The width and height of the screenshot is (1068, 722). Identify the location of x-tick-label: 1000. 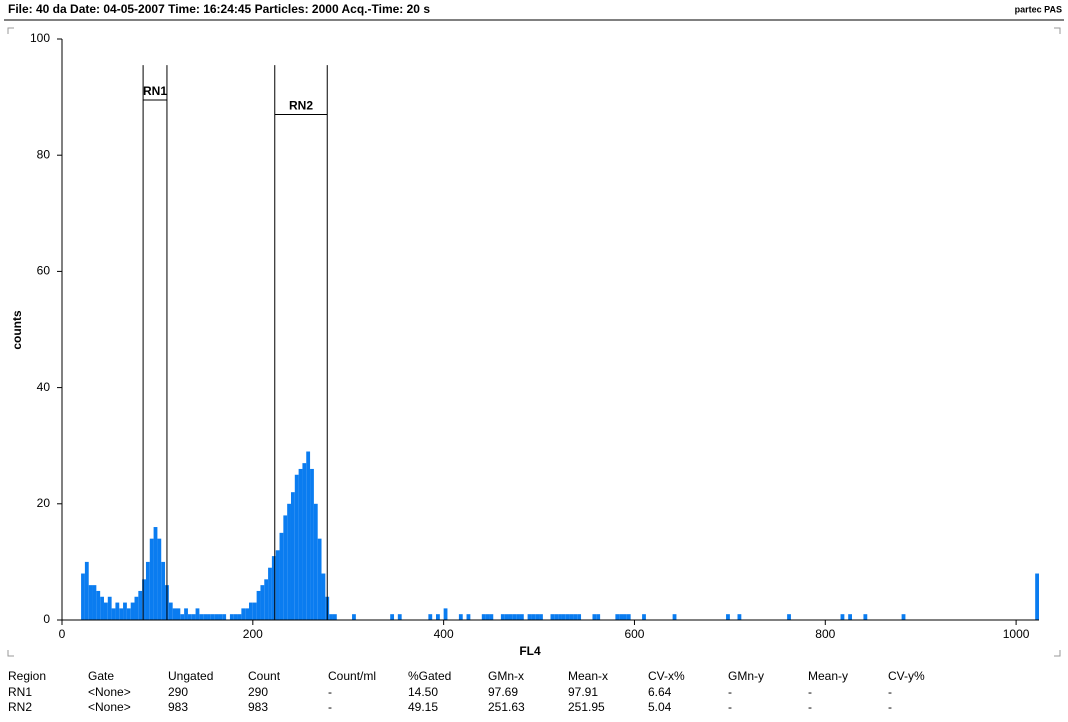
(1016, 634).